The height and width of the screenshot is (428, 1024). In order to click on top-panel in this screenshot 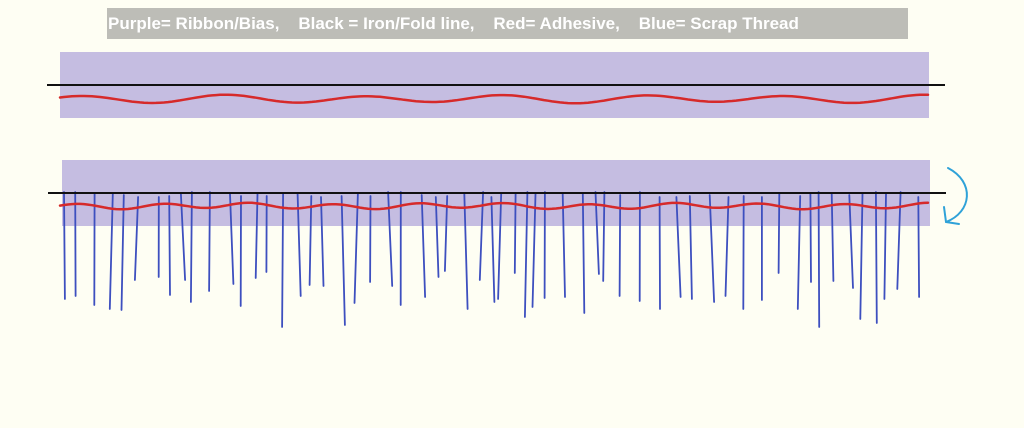, I will do `click(496, 85)`.